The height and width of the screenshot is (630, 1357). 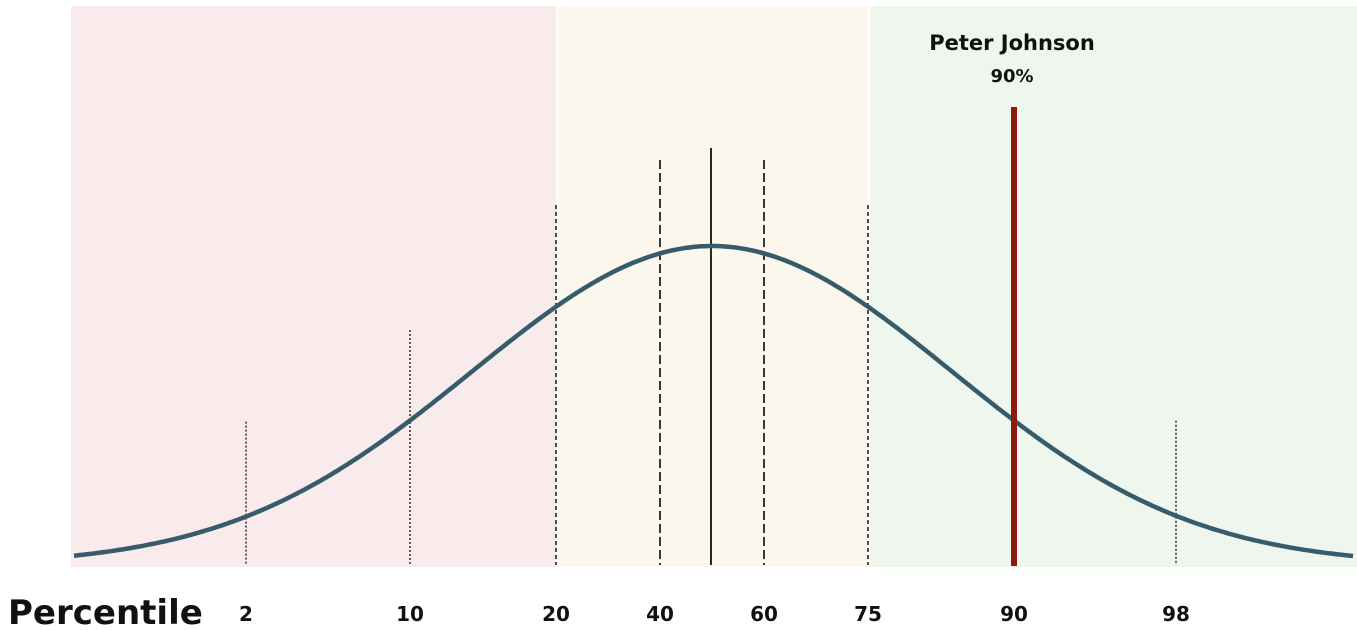 What do you see at coordinates (714, 614) in the screenshot?
I see `x-tick-labels: 2 10 20 40 60 75 90 98` at bounding box center [714, 614].